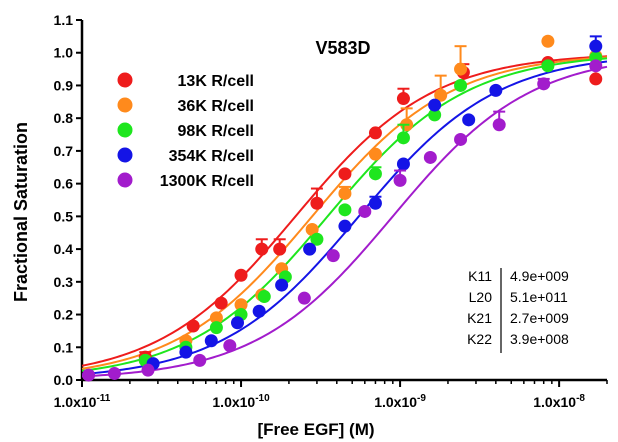 The height and width of the screenshot is (442, 618). What do you see at coordinates (479, 339) in the screenshot?
I see `parameter-name: K22` at bounding box center [479, 339].